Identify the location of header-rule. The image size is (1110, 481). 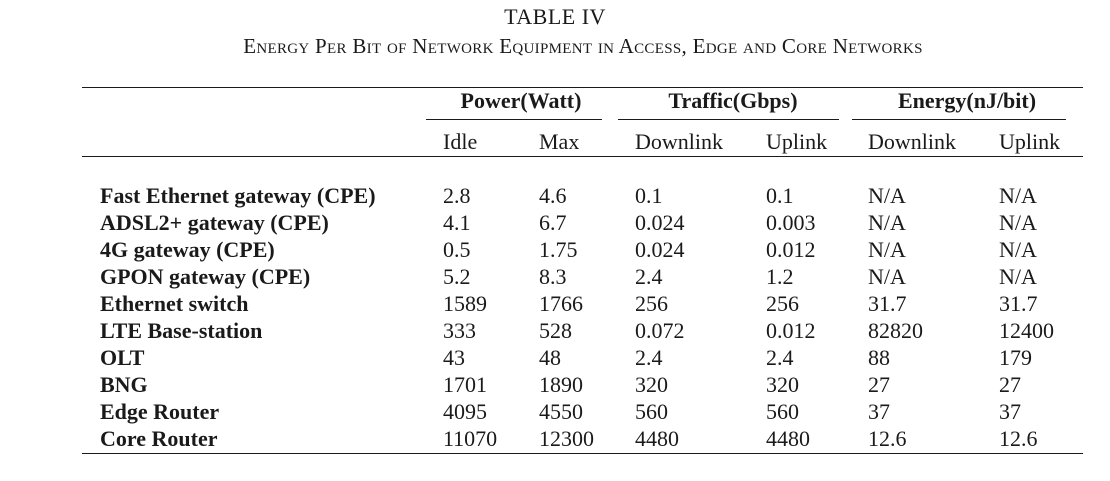
(582, 156).